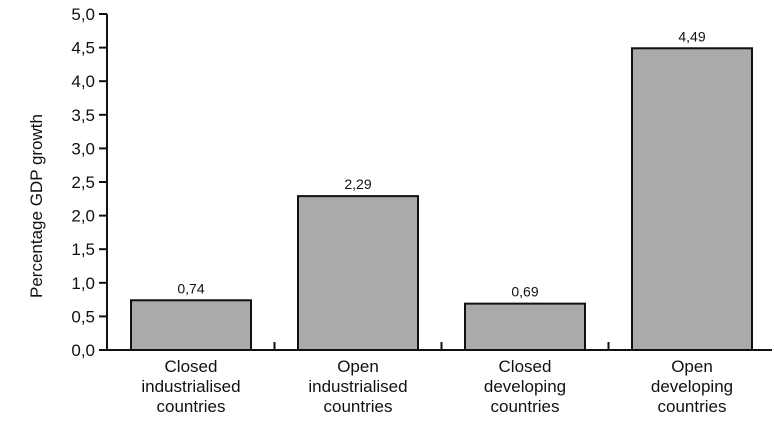 This screenshot has height=422, width=774. I want to click on y-tick-label: 2,5, so click(83, 182).